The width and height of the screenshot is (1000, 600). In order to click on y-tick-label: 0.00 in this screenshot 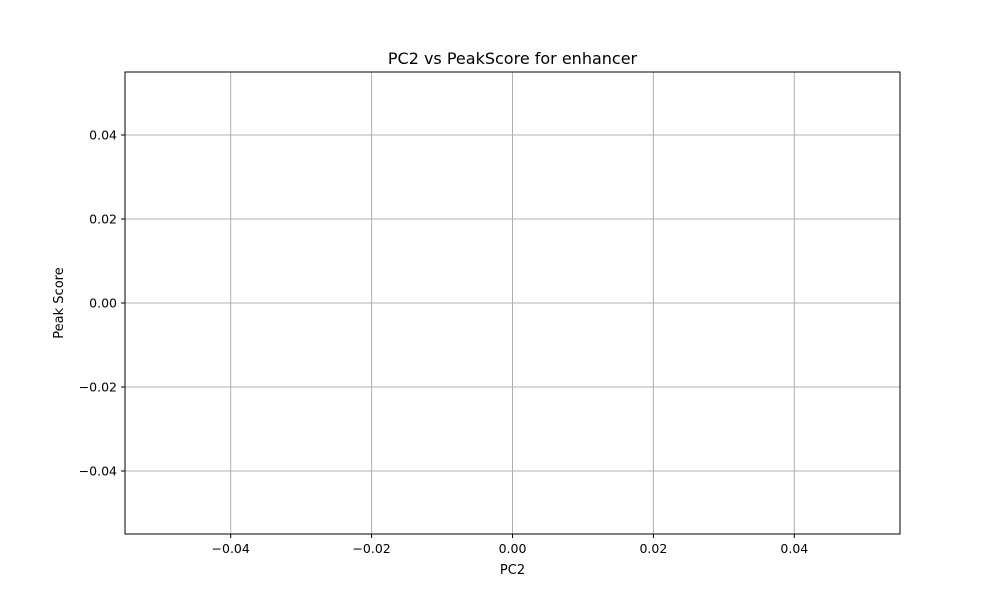, I will do `click(103, 303)`.